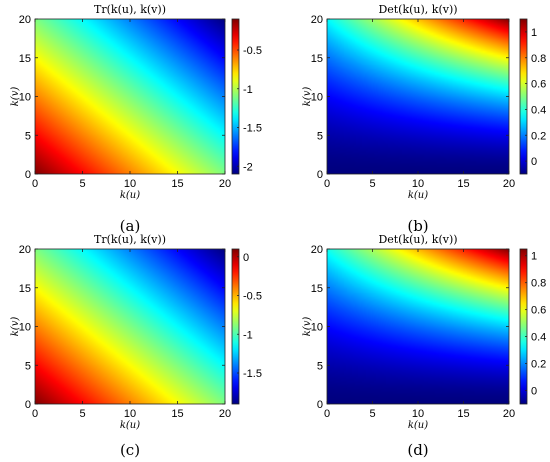  What do you see at coordinates (418, 96) in the screenshot?
I see `heatmap-b` at bounding box center [418, 96].